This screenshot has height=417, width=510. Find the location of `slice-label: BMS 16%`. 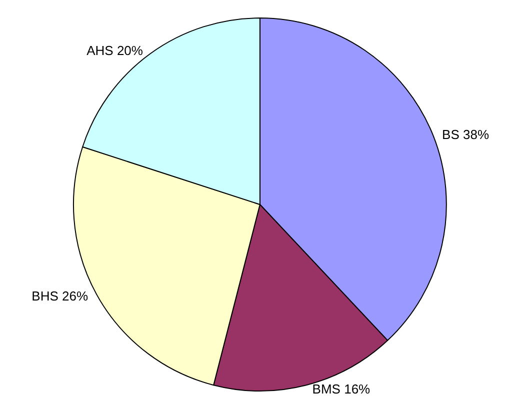

slice-label: BMS 16% is located at coordinates (341, 388).